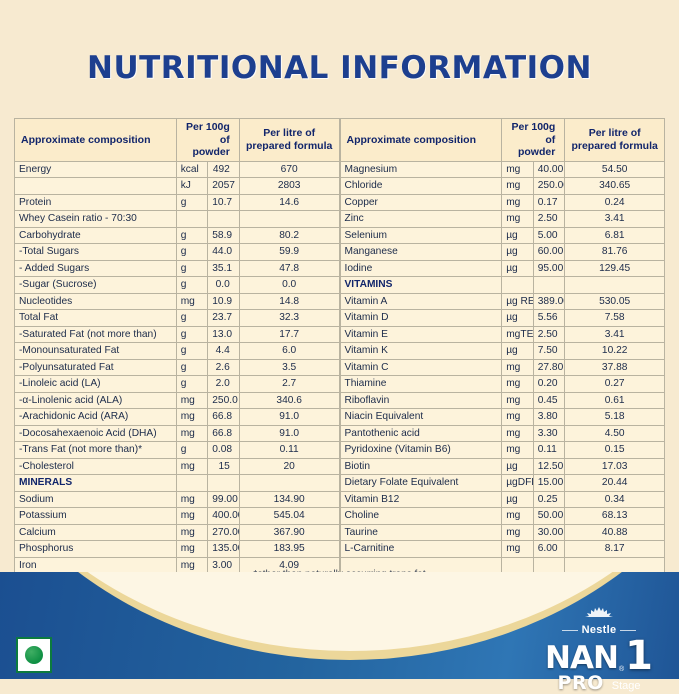 This screenshot has width=679, height=694. What do you see at coordinates (614, 450) in the screenshot?
I see `cell-per-litre: 0.15` at bounding box center [614, 450].